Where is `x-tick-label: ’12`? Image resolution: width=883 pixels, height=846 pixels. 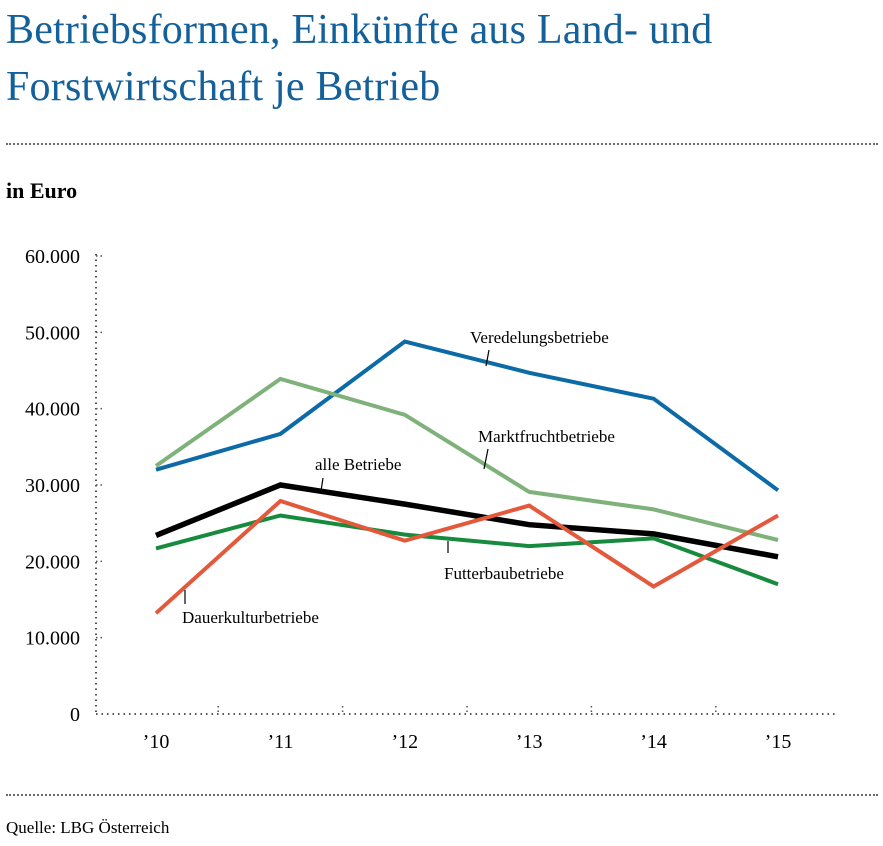
x-tick-label: ’12 is located at coordinates (404, 742).